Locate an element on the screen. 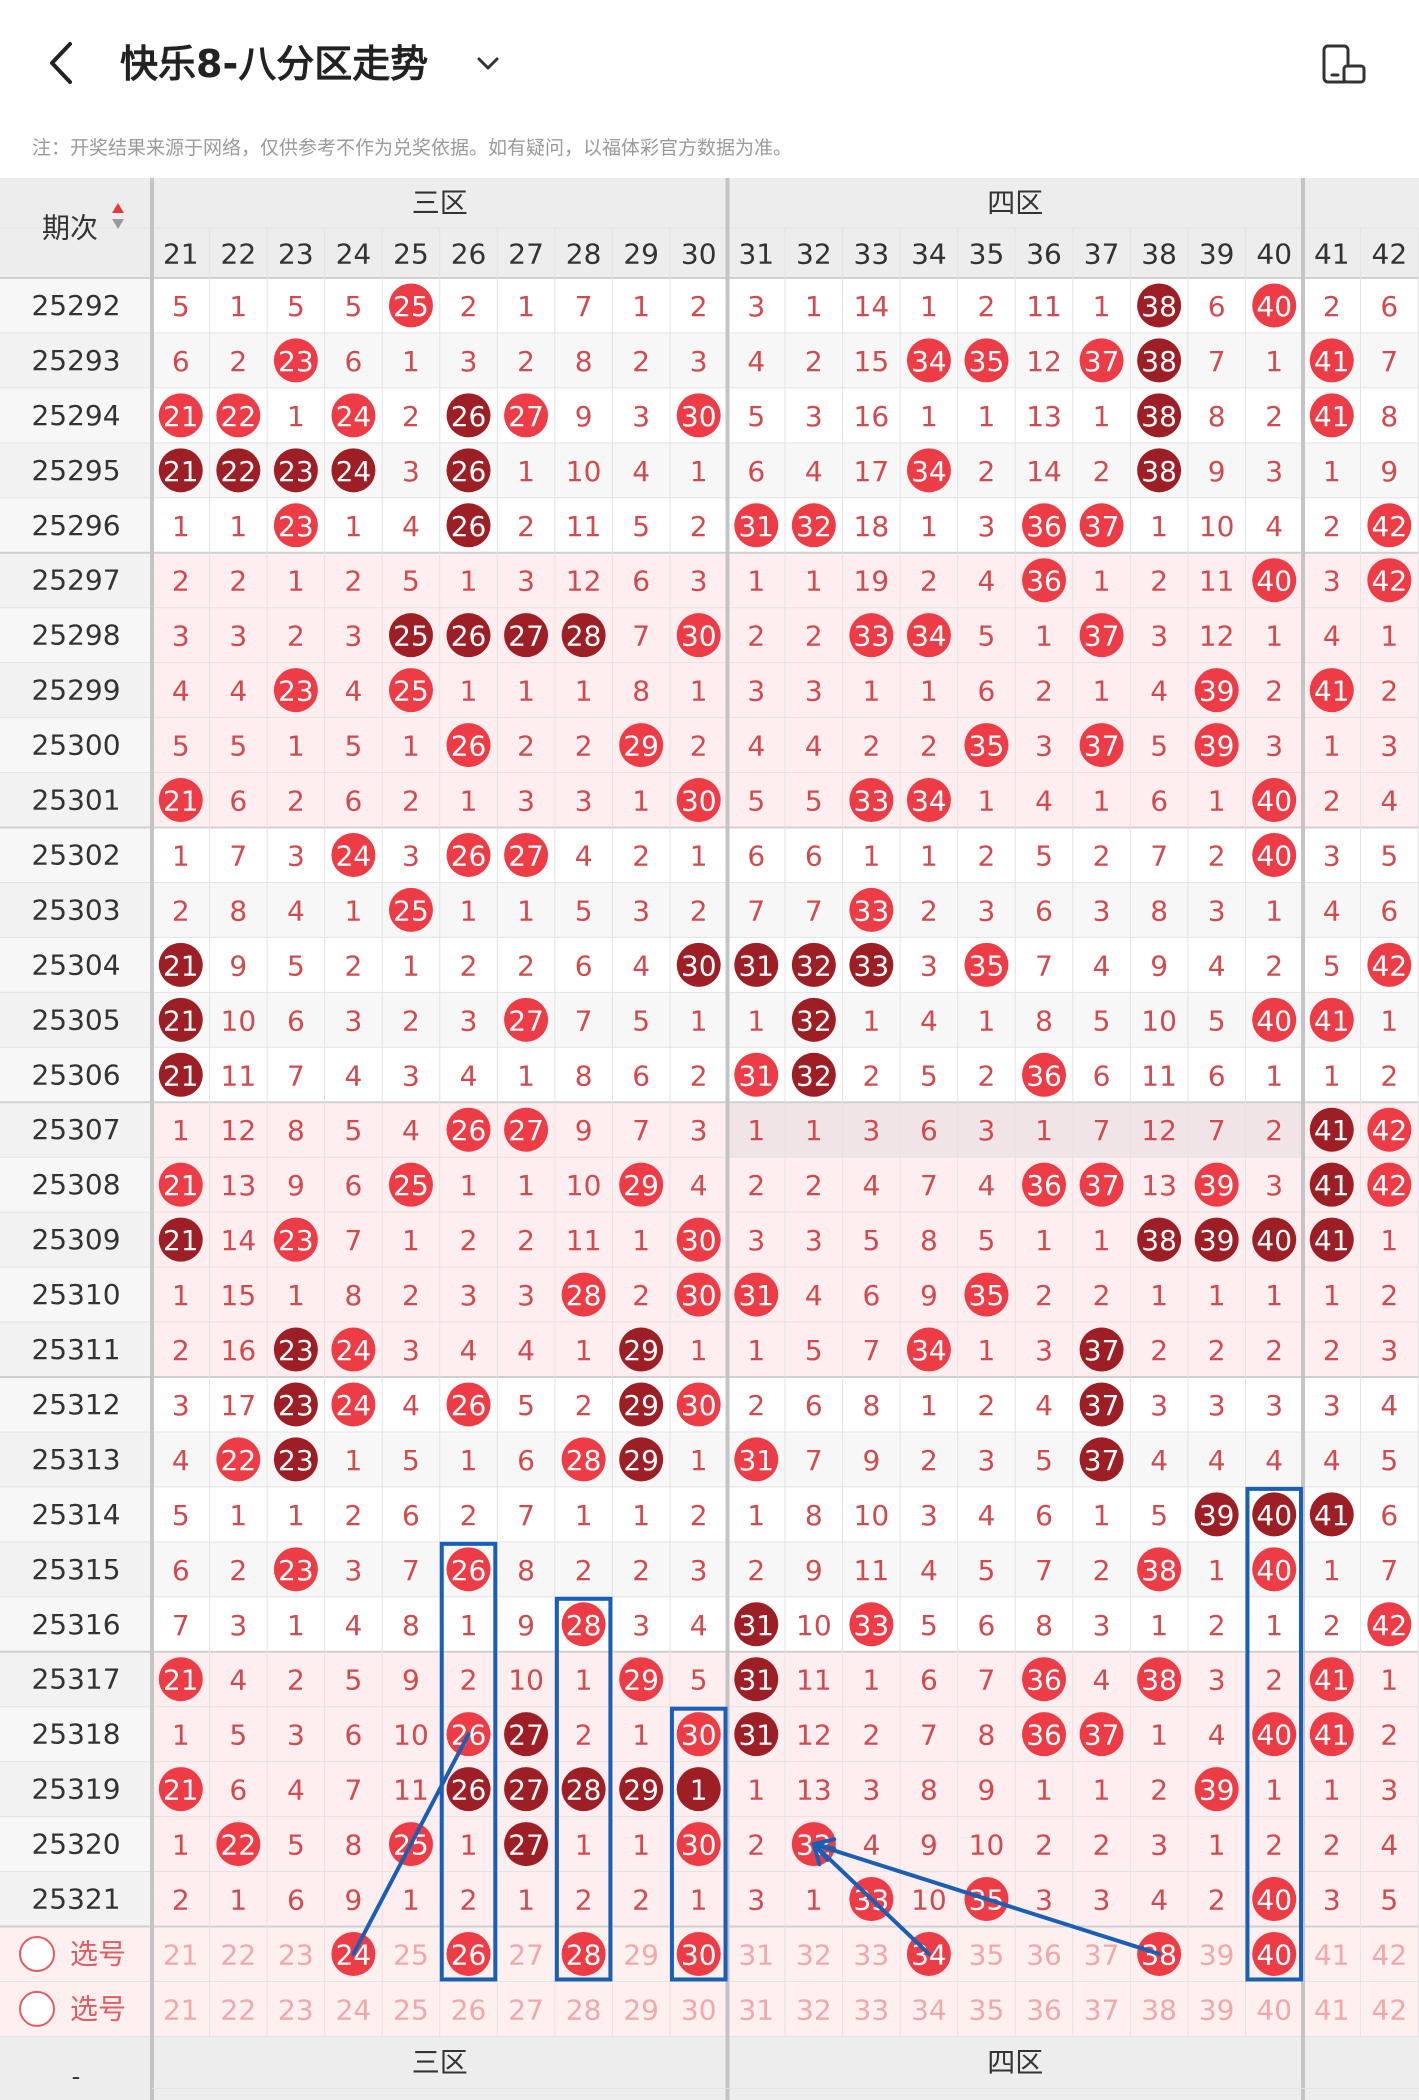  chevron-down-icon is located at coordinates (488, 64).